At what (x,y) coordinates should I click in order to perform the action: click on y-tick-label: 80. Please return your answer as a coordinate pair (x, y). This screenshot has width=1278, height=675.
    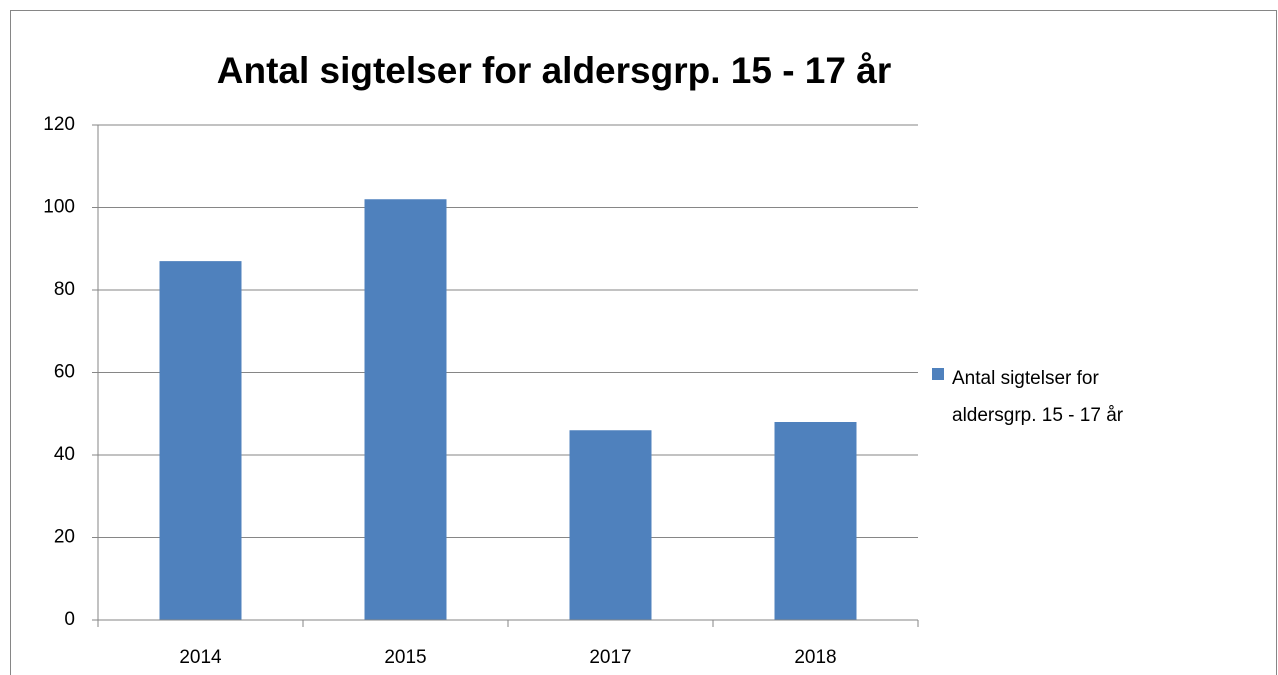
    Looking at the image, I should click on (64, 289).